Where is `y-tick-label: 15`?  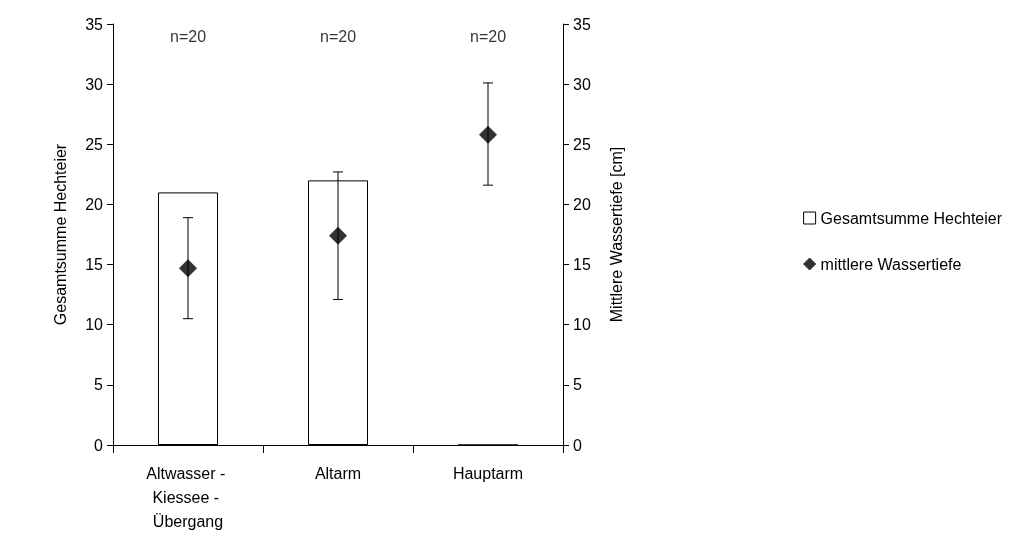
y-tick-label: 15 is located at coordinates (94, 265).